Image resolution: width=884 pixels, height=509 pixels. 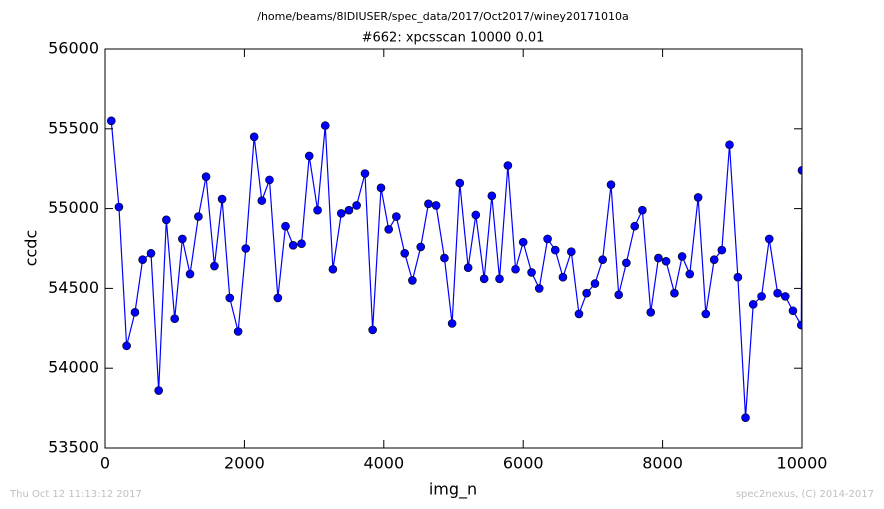 I want to click on x-tick-label: 6000, so click(x=523, y=463).